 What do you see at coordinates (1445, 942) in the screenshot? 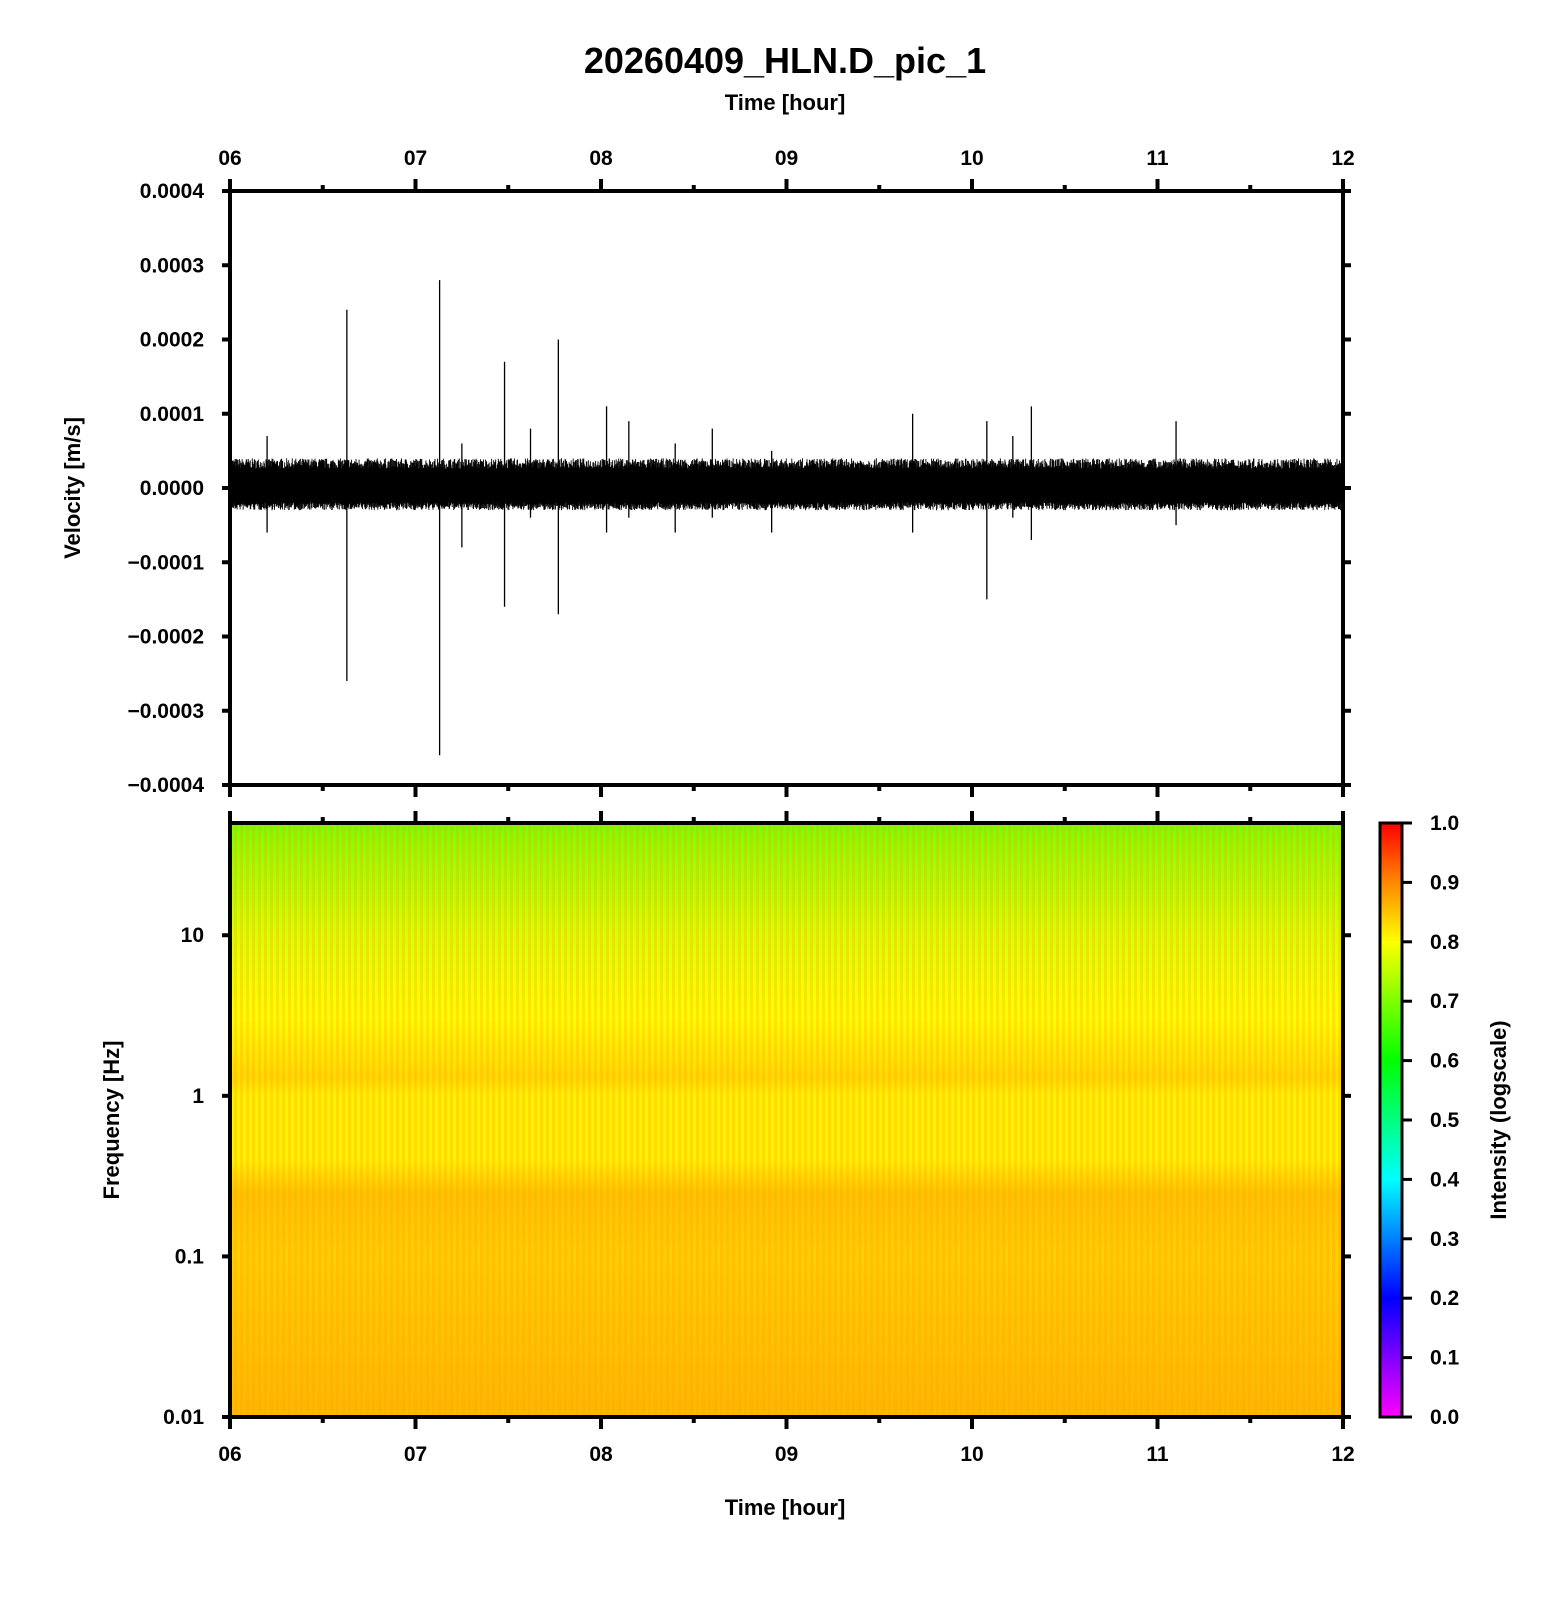
I see `colorbar-tick-label: 0.8` at bounding box center [1445, 942].